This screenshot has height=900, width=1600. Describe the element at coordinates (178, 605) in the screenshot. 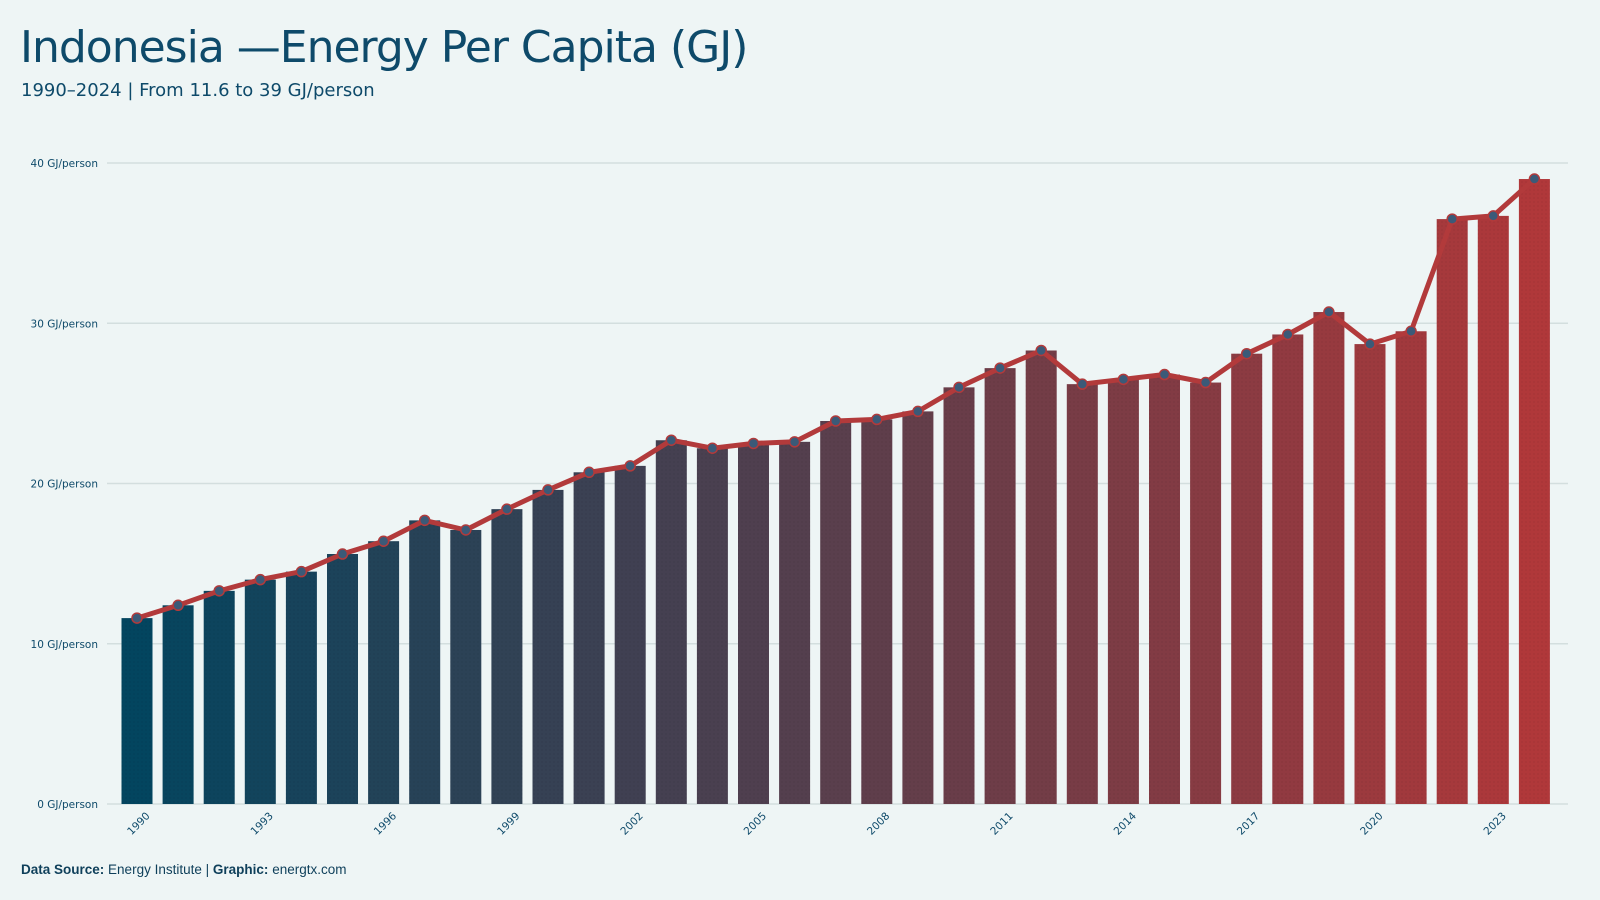

I see `data-point-1991` at that location.